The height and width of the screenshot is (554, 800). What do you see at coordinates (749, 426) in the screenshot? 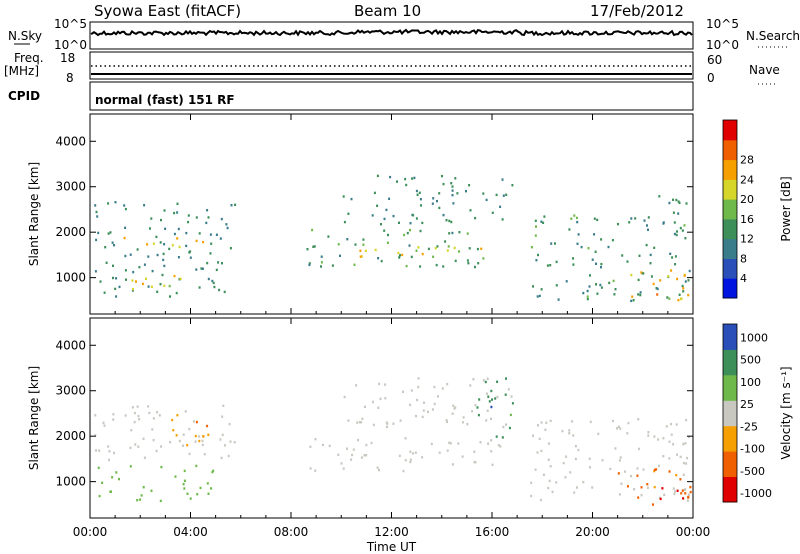
I see `colorbar-tick-label: -25` at bounding box center [749, 426].